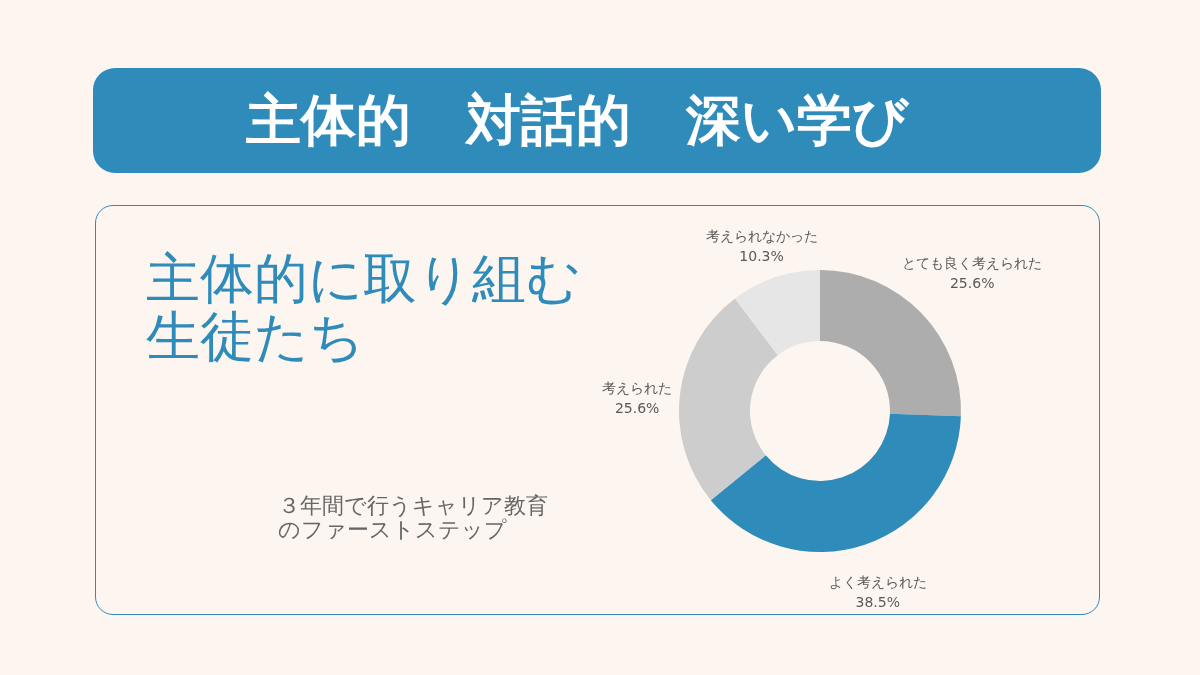 This screenshot has height=675, width=1200. What do you see at coordinates (877, 582) in the screenshot?
I see `slice-label: よく考えられた` at bounding box center [877, 582].